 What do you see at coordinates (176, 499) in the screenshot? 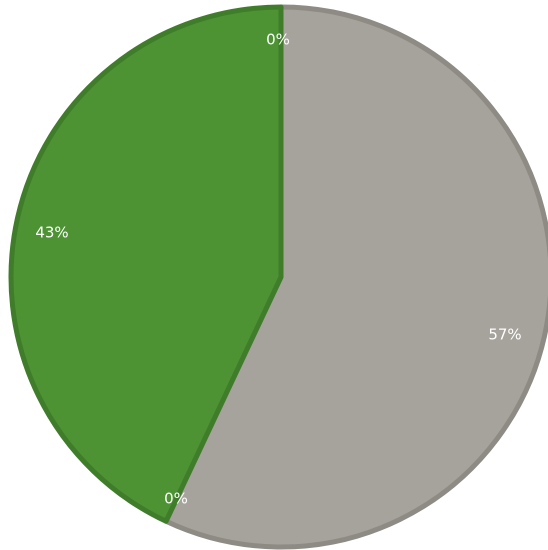
I see `slice-label-1: 0%` at bounding box center [176, 499].